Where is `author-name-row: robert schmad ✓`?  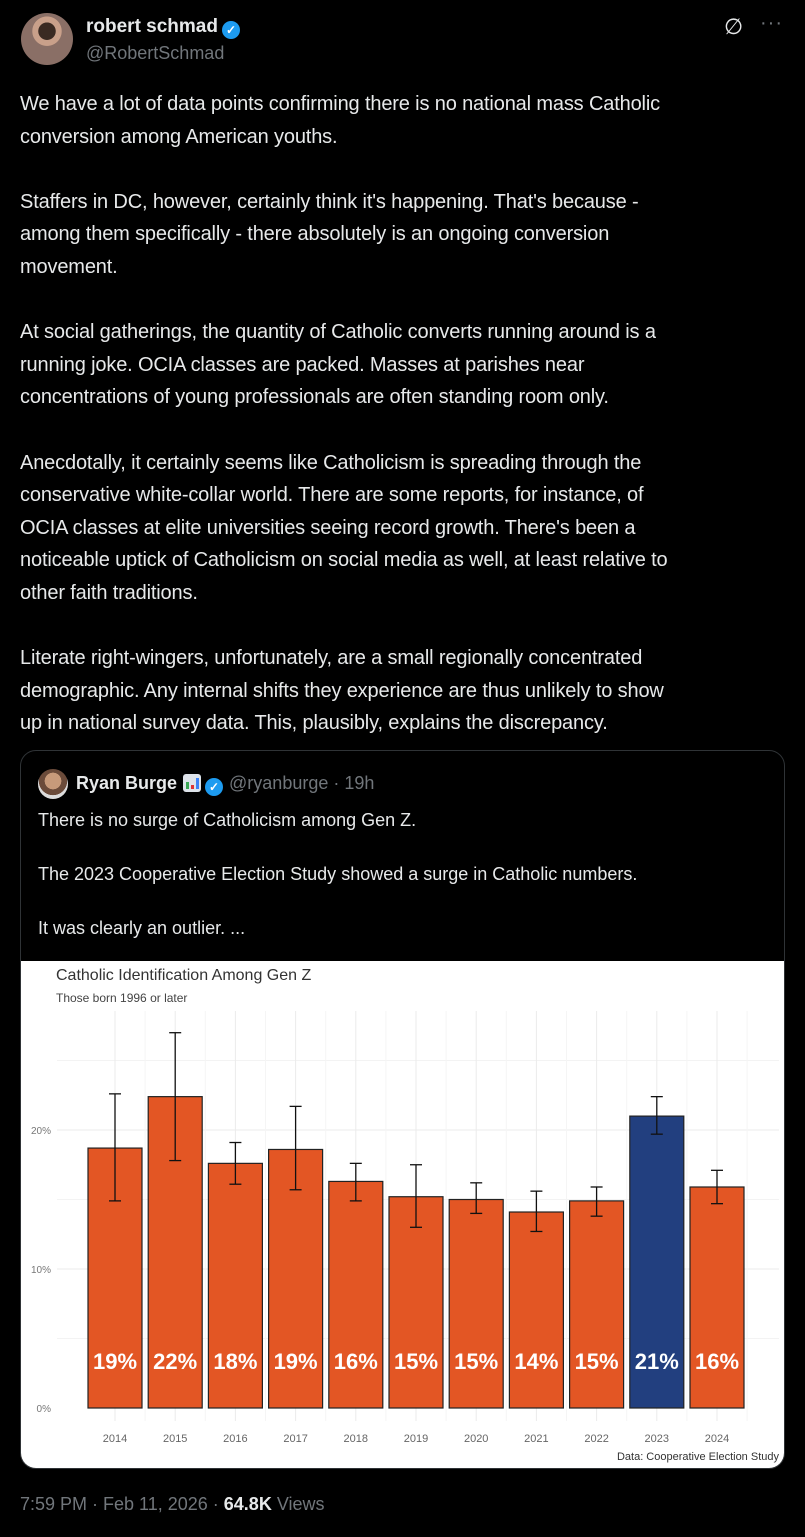 author-name-row: robert schmad ✓ is located at coordinates (163, 27).